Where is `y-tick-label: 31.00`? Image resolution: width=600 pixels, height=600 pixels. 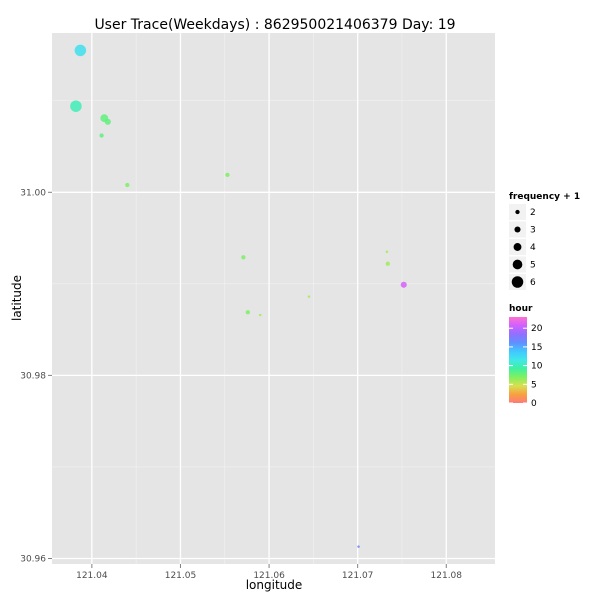 y-tick-label: 31.00 is located at coordinates (33, 193).